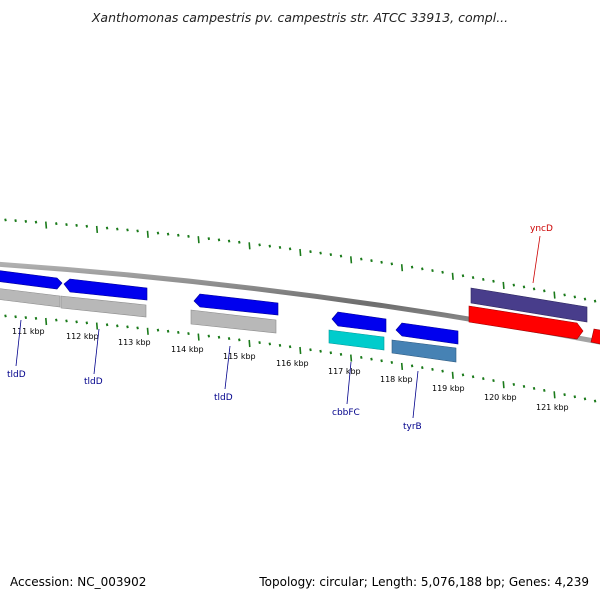 Image resolution: width=600 pixels, height=600 pixels. I want to click on accession-text: Accession: NC_003902, so click(78, 582).